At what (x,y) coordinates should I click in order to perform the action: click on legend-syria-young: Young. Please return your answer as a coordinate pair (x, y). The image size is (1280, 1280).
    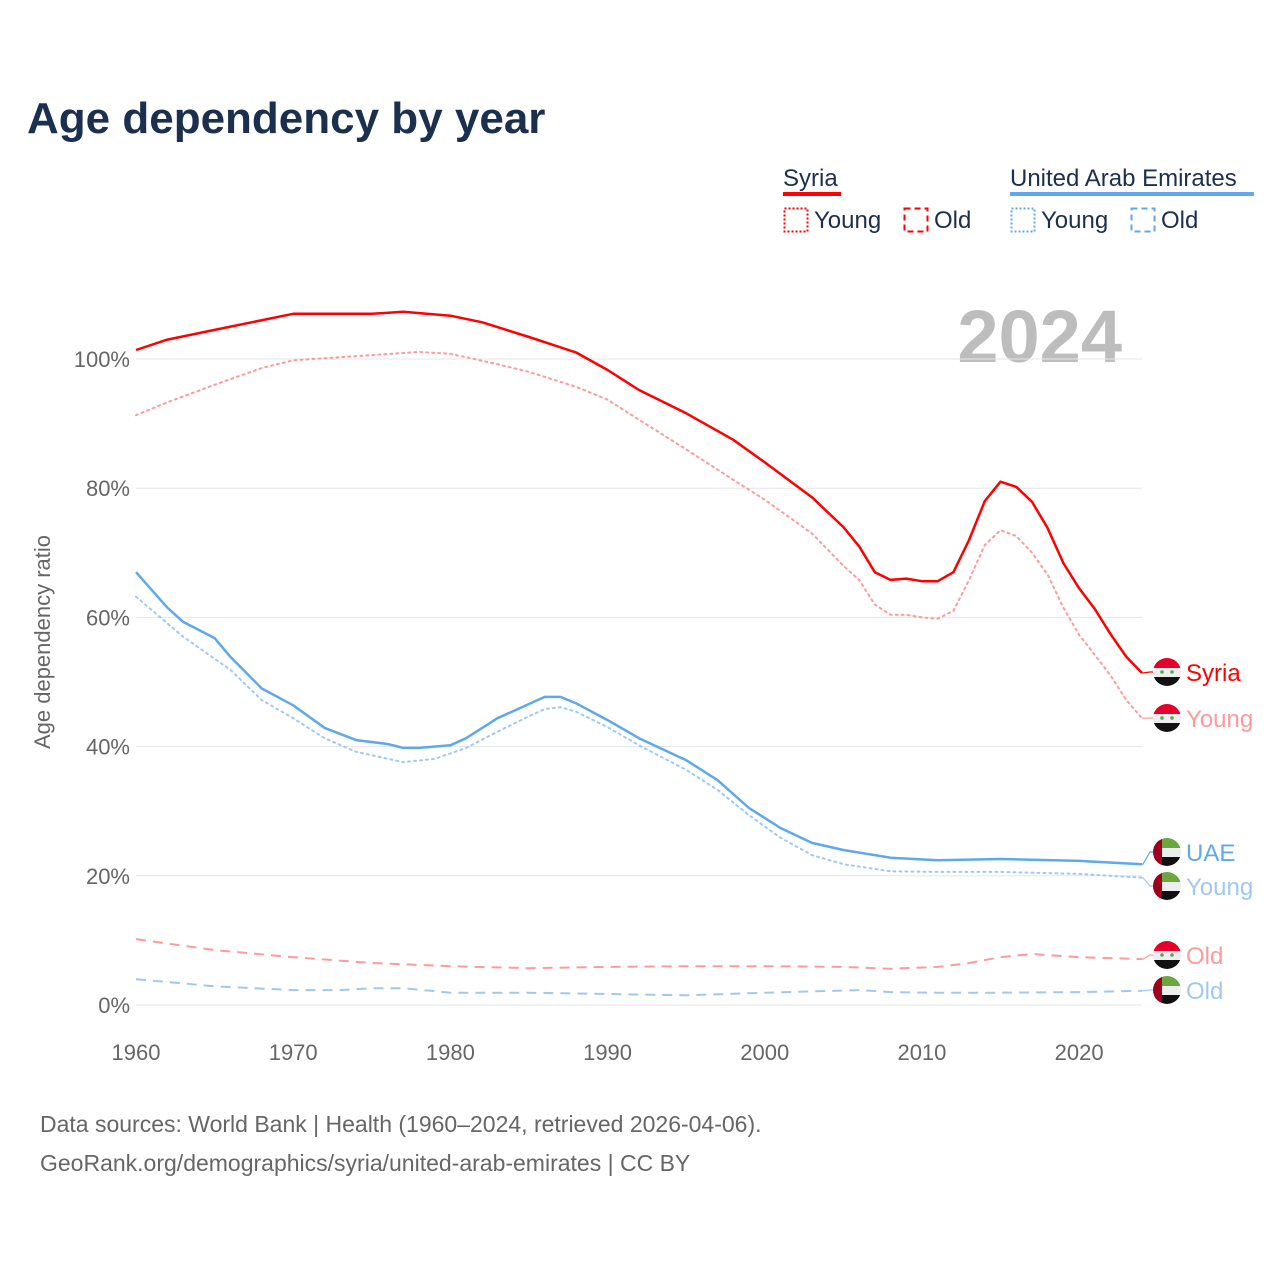
    Looking at the image, I should click on (847, 220).